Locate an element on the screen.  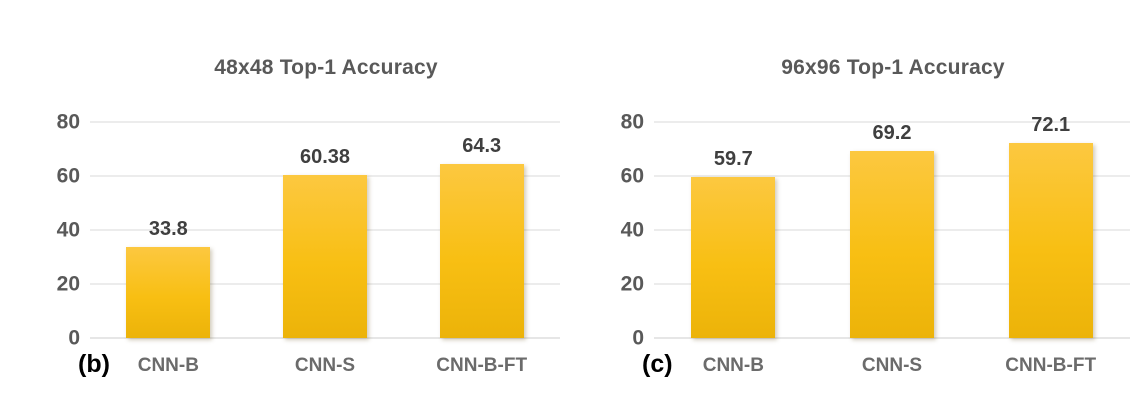
bar-slot-cnn-s: 69.2 is located at coordinates (892, 230).